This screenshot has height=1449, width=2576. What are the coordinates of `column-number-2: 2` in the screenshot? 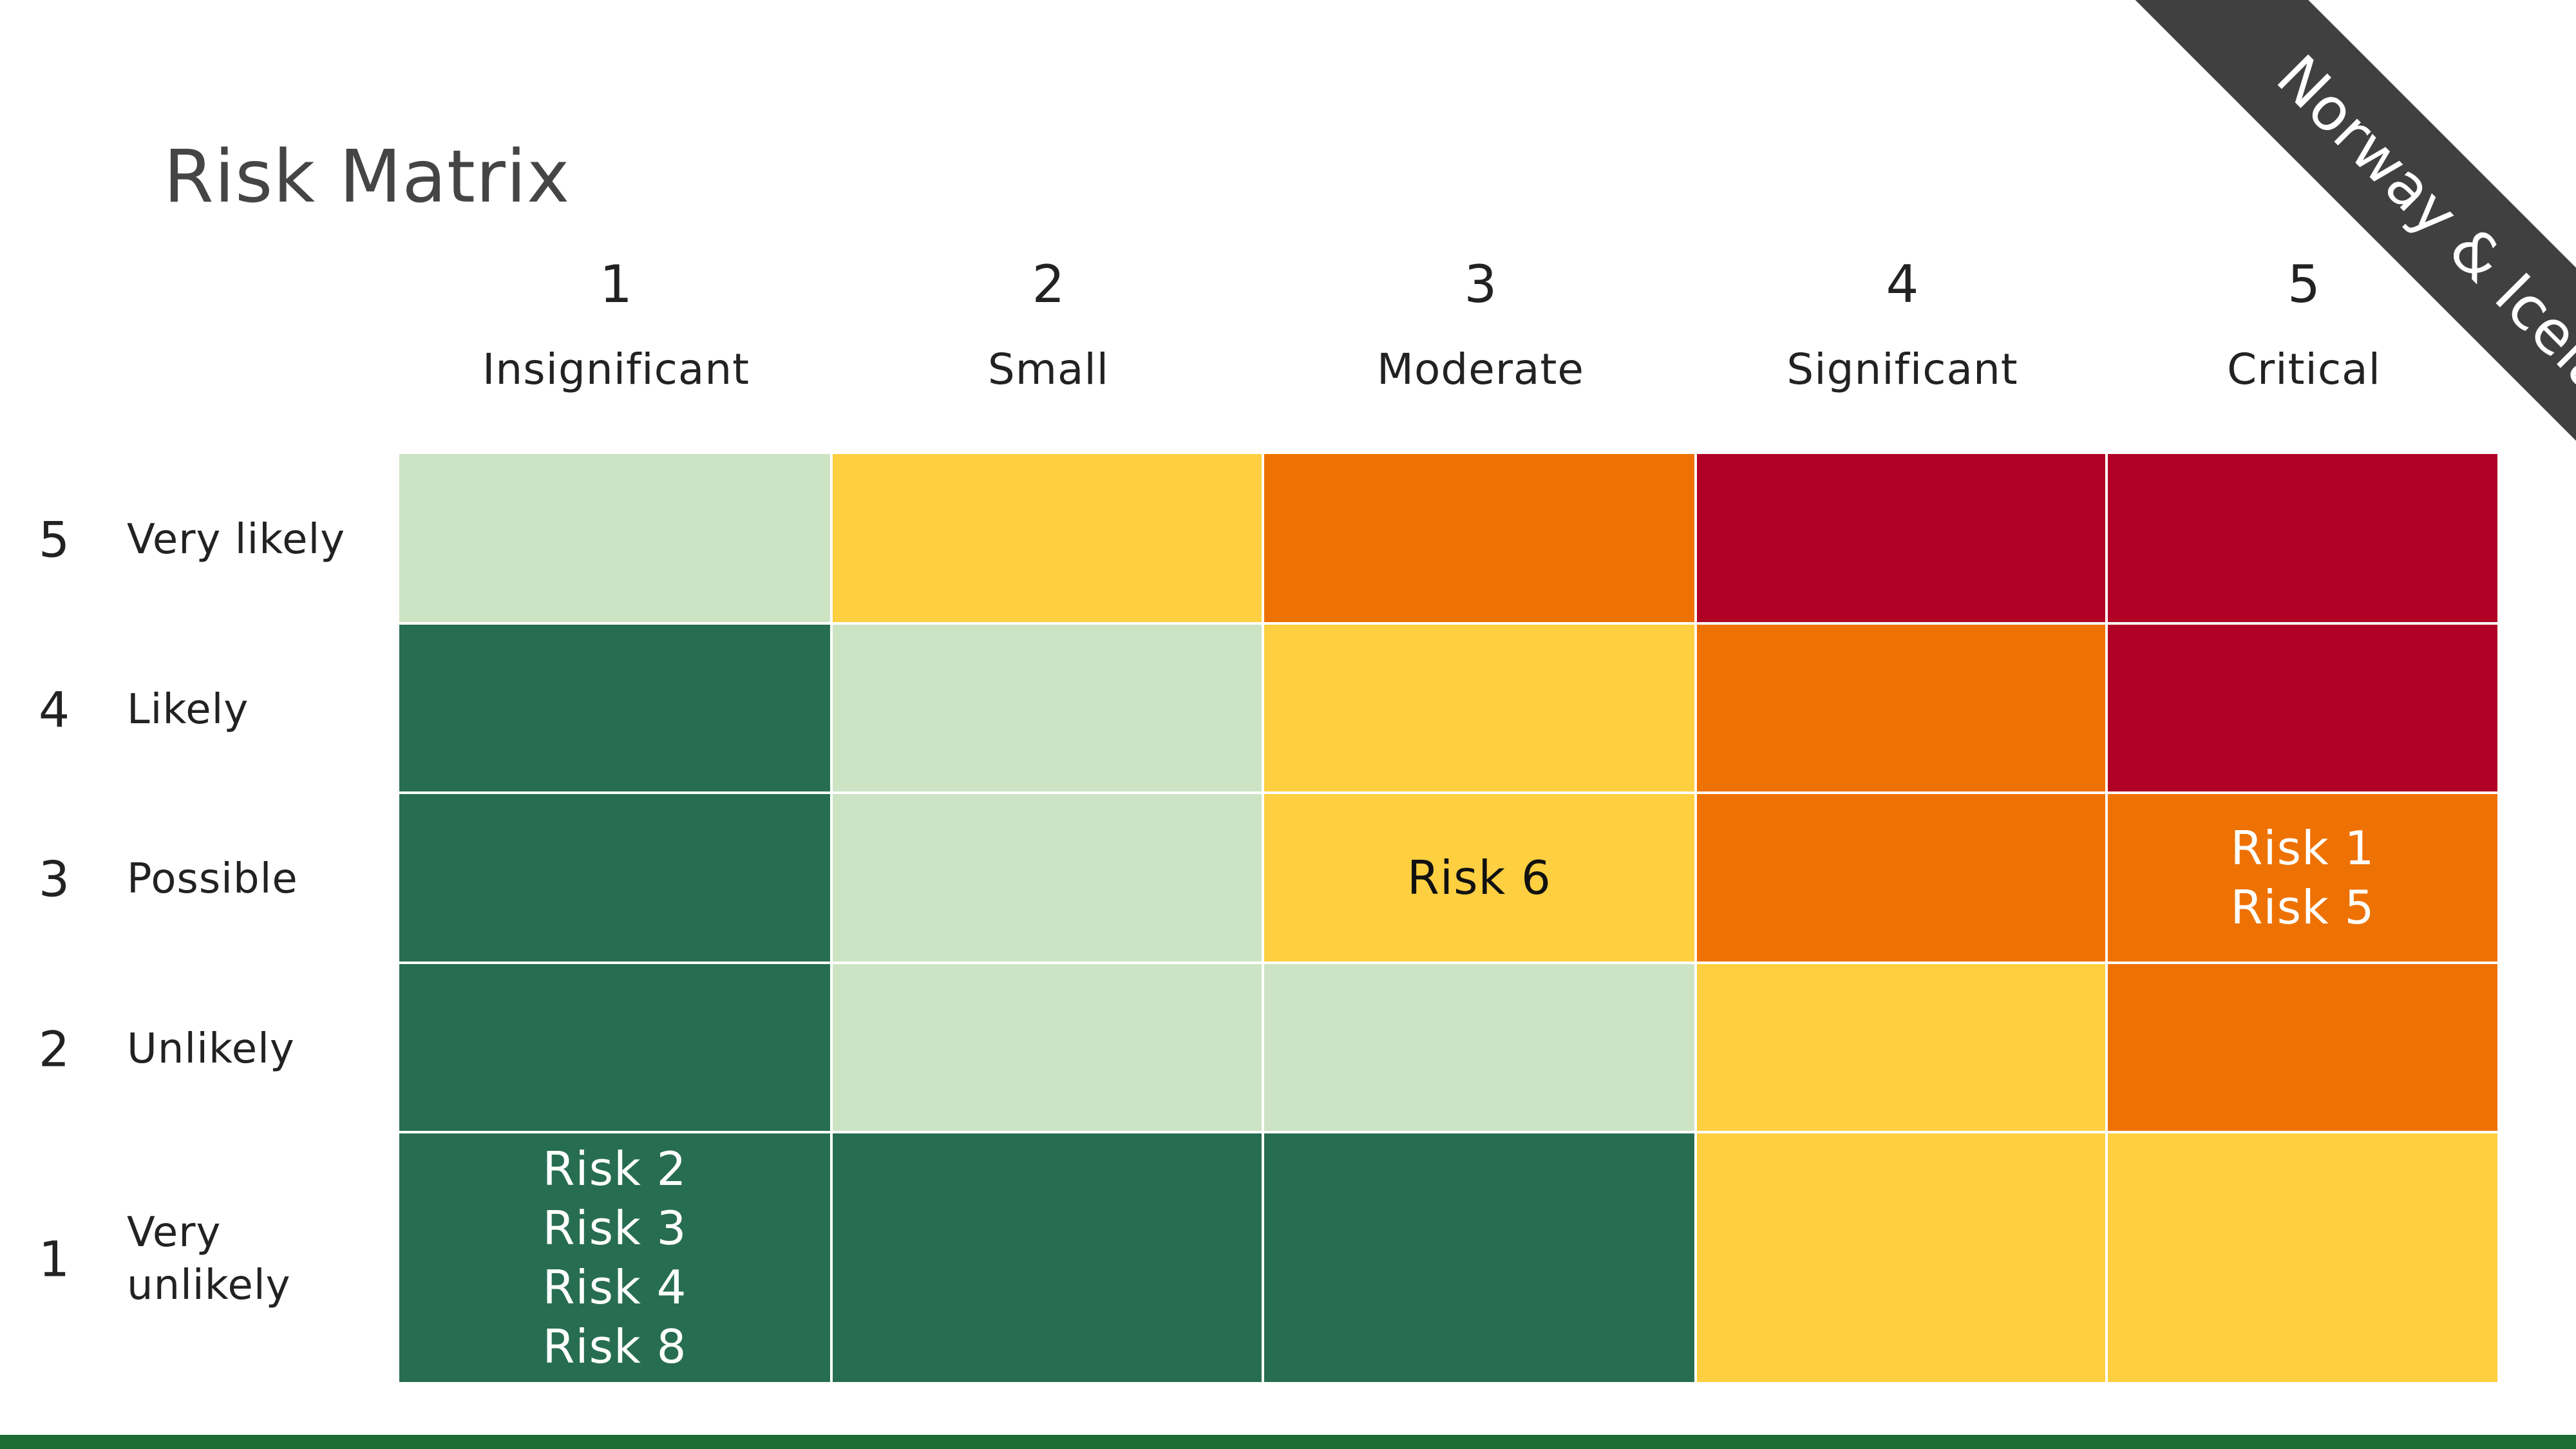 It's located at (1048, 284).